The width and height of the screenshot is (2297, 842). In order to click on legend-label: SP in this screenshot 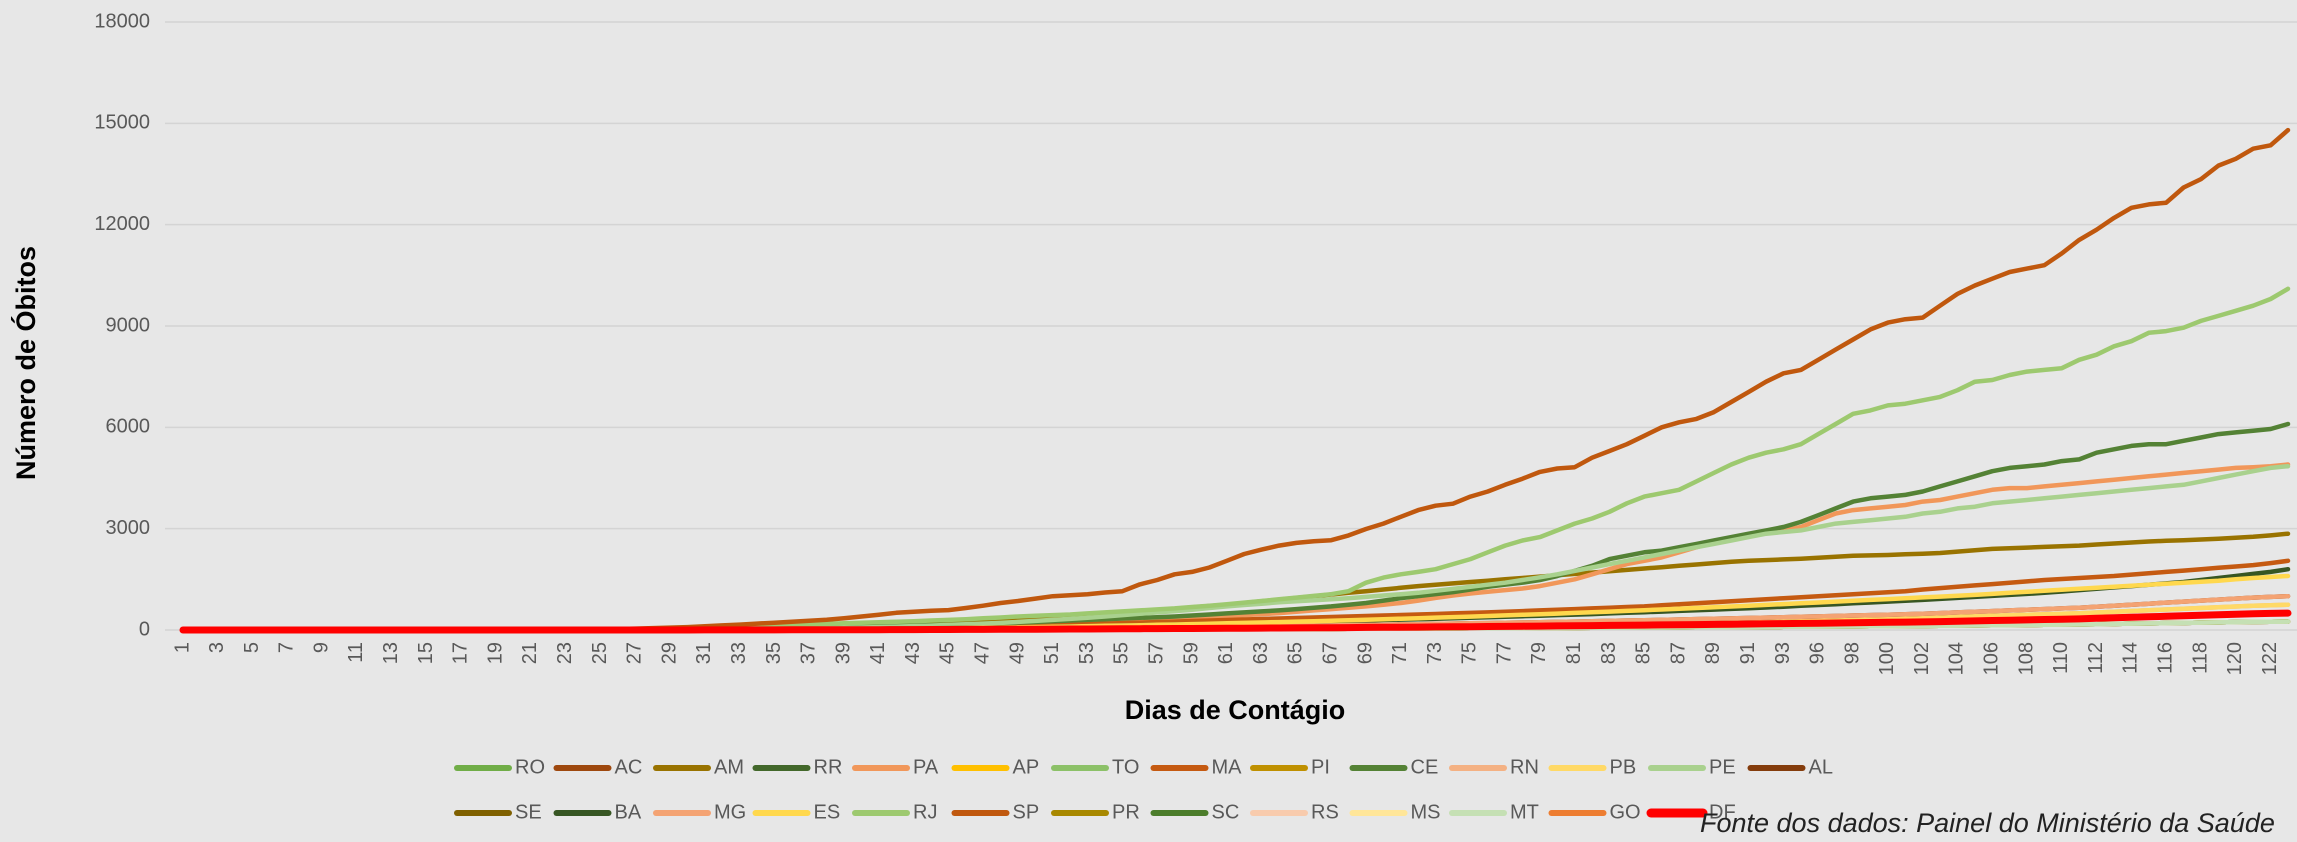, I will do `click(1026, 812)`.